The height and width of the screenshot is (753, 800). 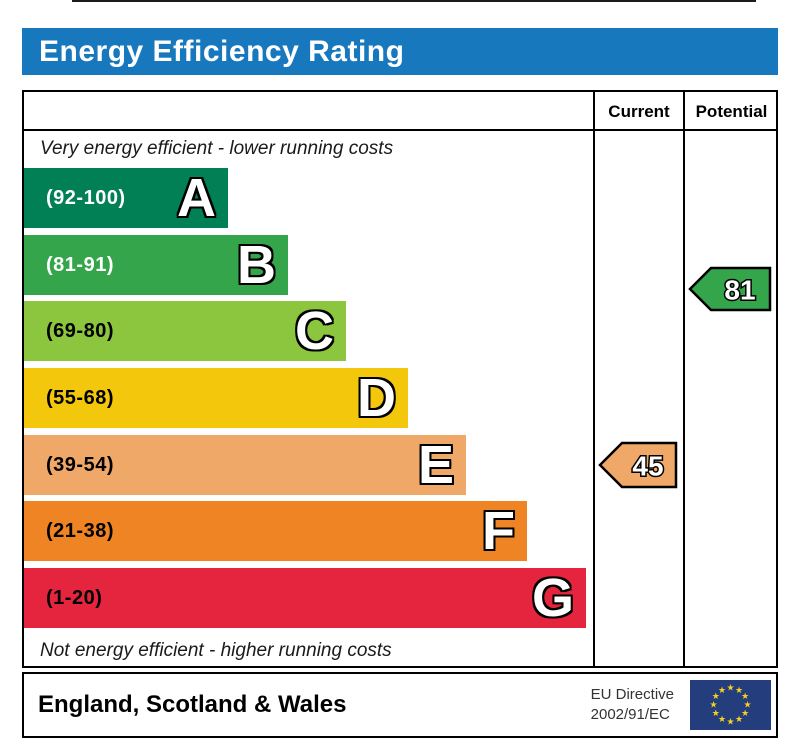 What do you see at coordinates (305, 598) in the screenshot?
I see `band-g: (1-20) G` at bounding box center [305, 598].